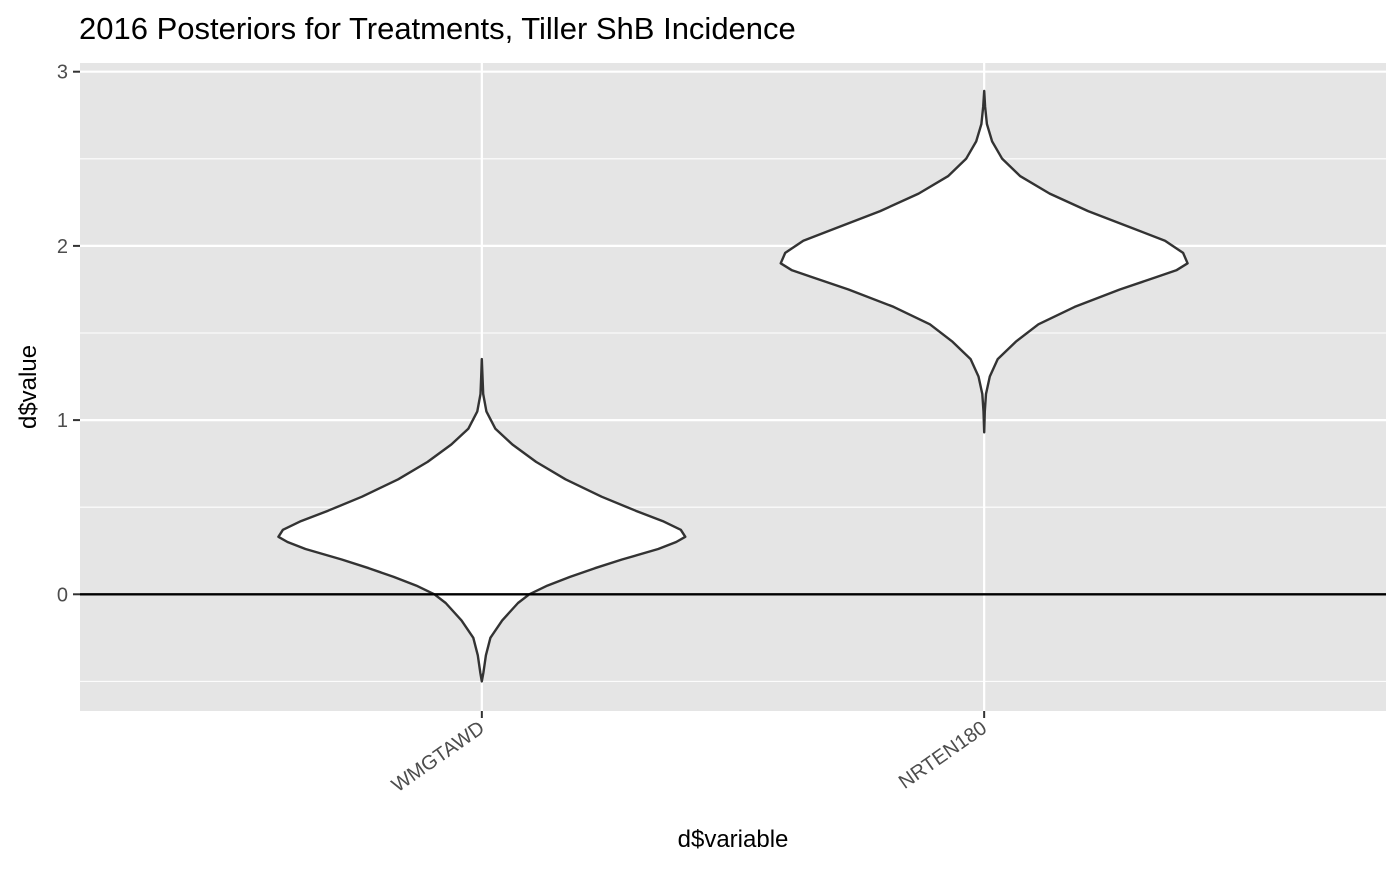 The image size is (1400, 870). What do you see at coordinates (943, 755) in the screenshot?
I see `x-tick-label: NRTEN180` at bounding box center [943, 755].